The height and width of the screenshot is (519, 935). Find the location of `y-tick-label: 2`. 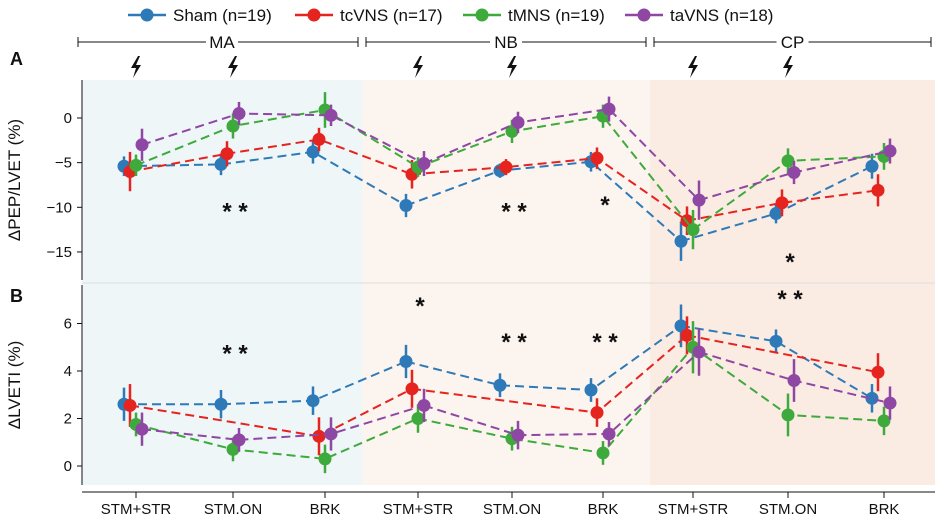

y-tick-label: 2 is located at coordinates (68, 419).